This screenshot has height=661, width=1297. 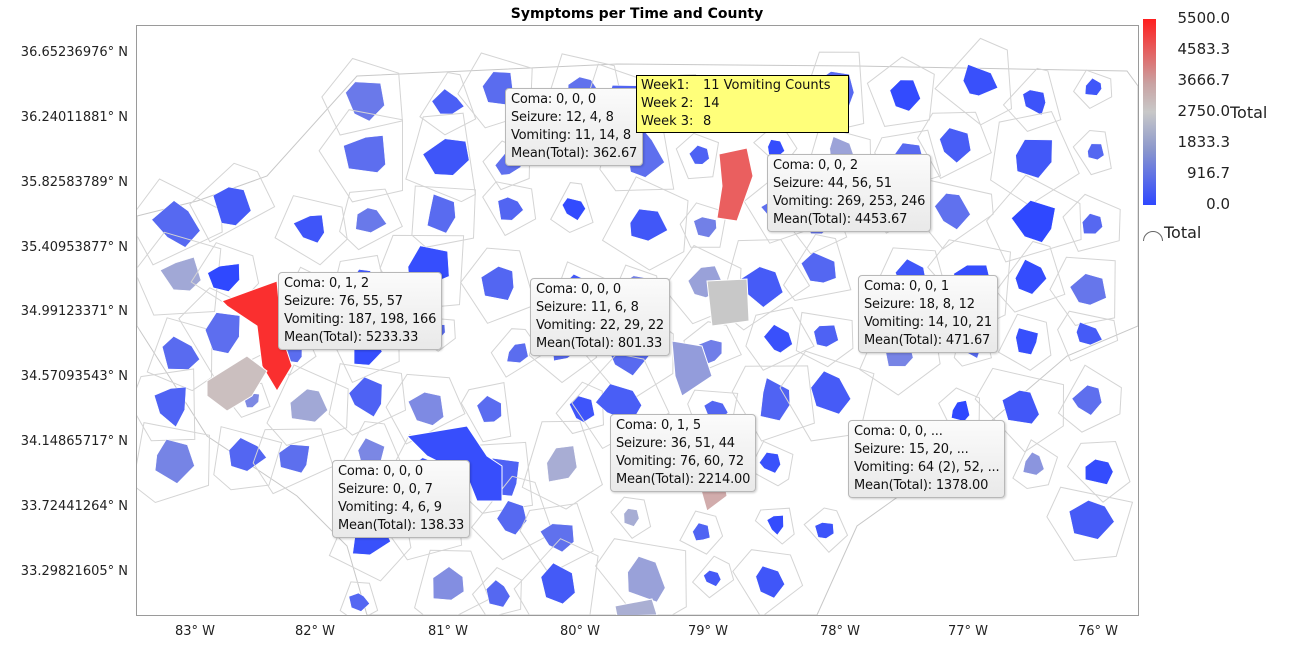 What do you see at coordinates (553, 99) in the screenshot?
I see `tooltip-line: Coma: 0, 0, 0` at bounding box center [553, 99].